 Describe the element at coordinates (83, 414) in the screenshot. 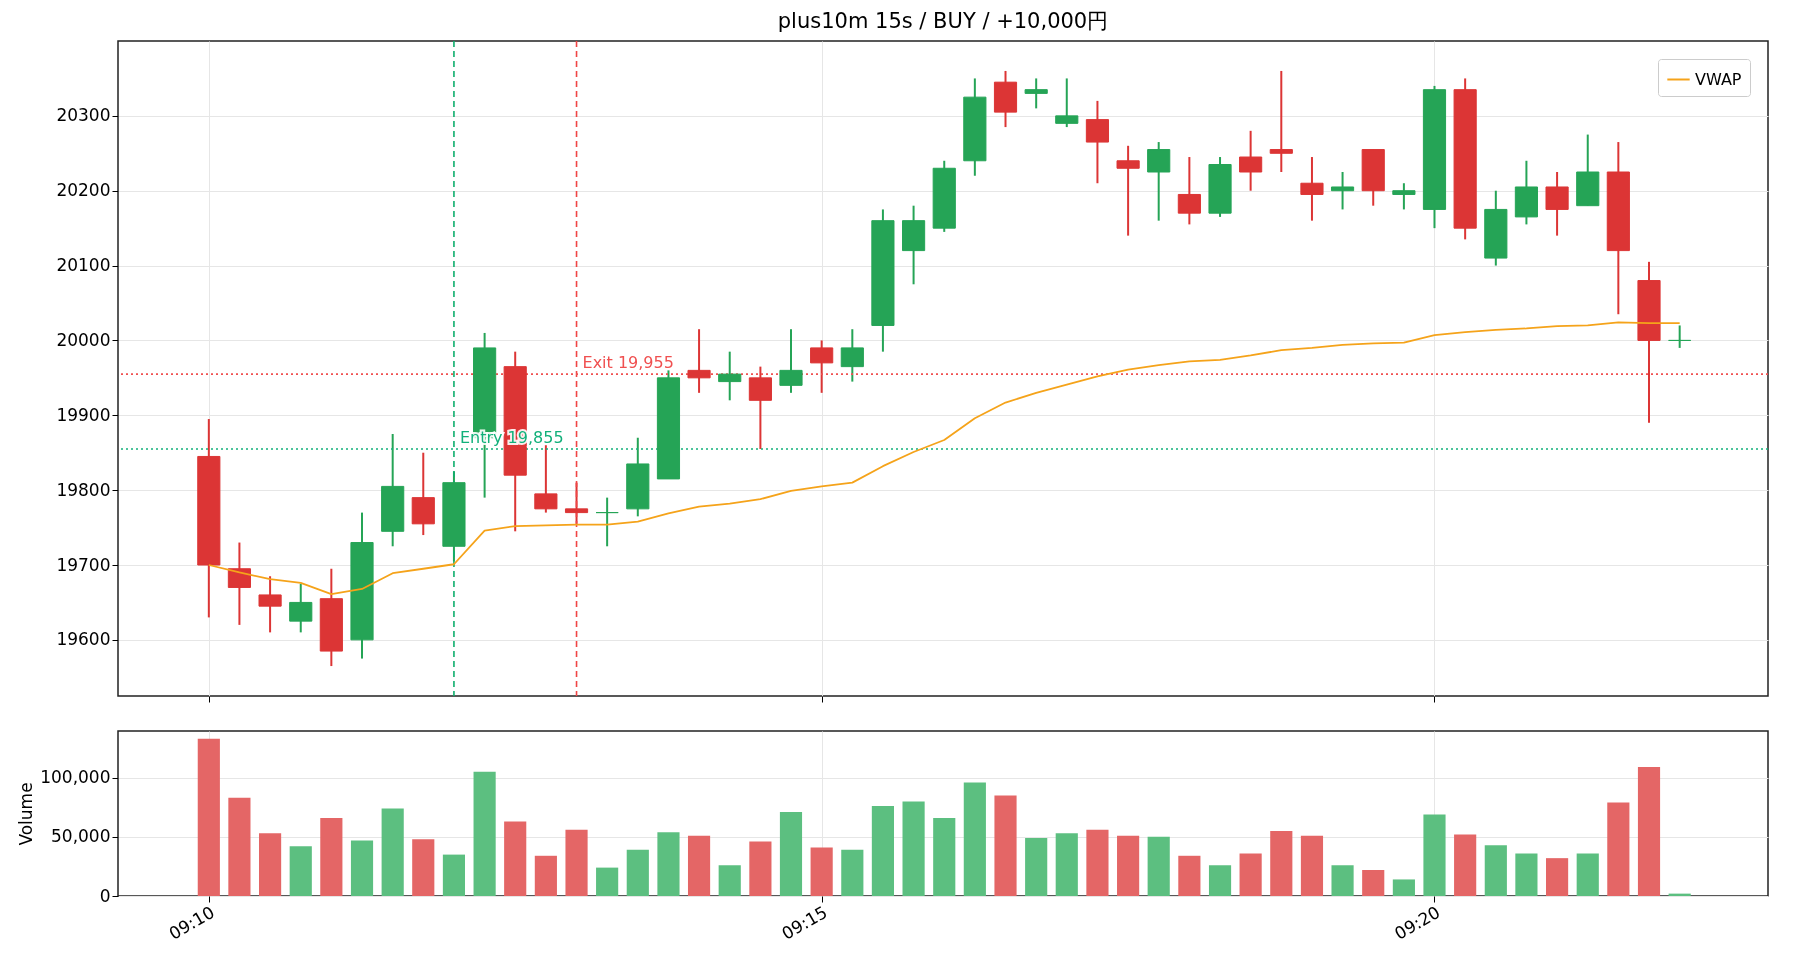

I see `y-tick-label: 19900` at that location.